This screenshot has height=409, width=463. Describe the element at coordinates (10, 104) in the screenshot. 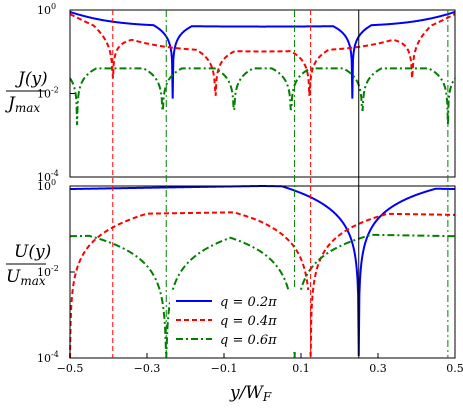

I see `top-ylabel-den-var: J` at that location.